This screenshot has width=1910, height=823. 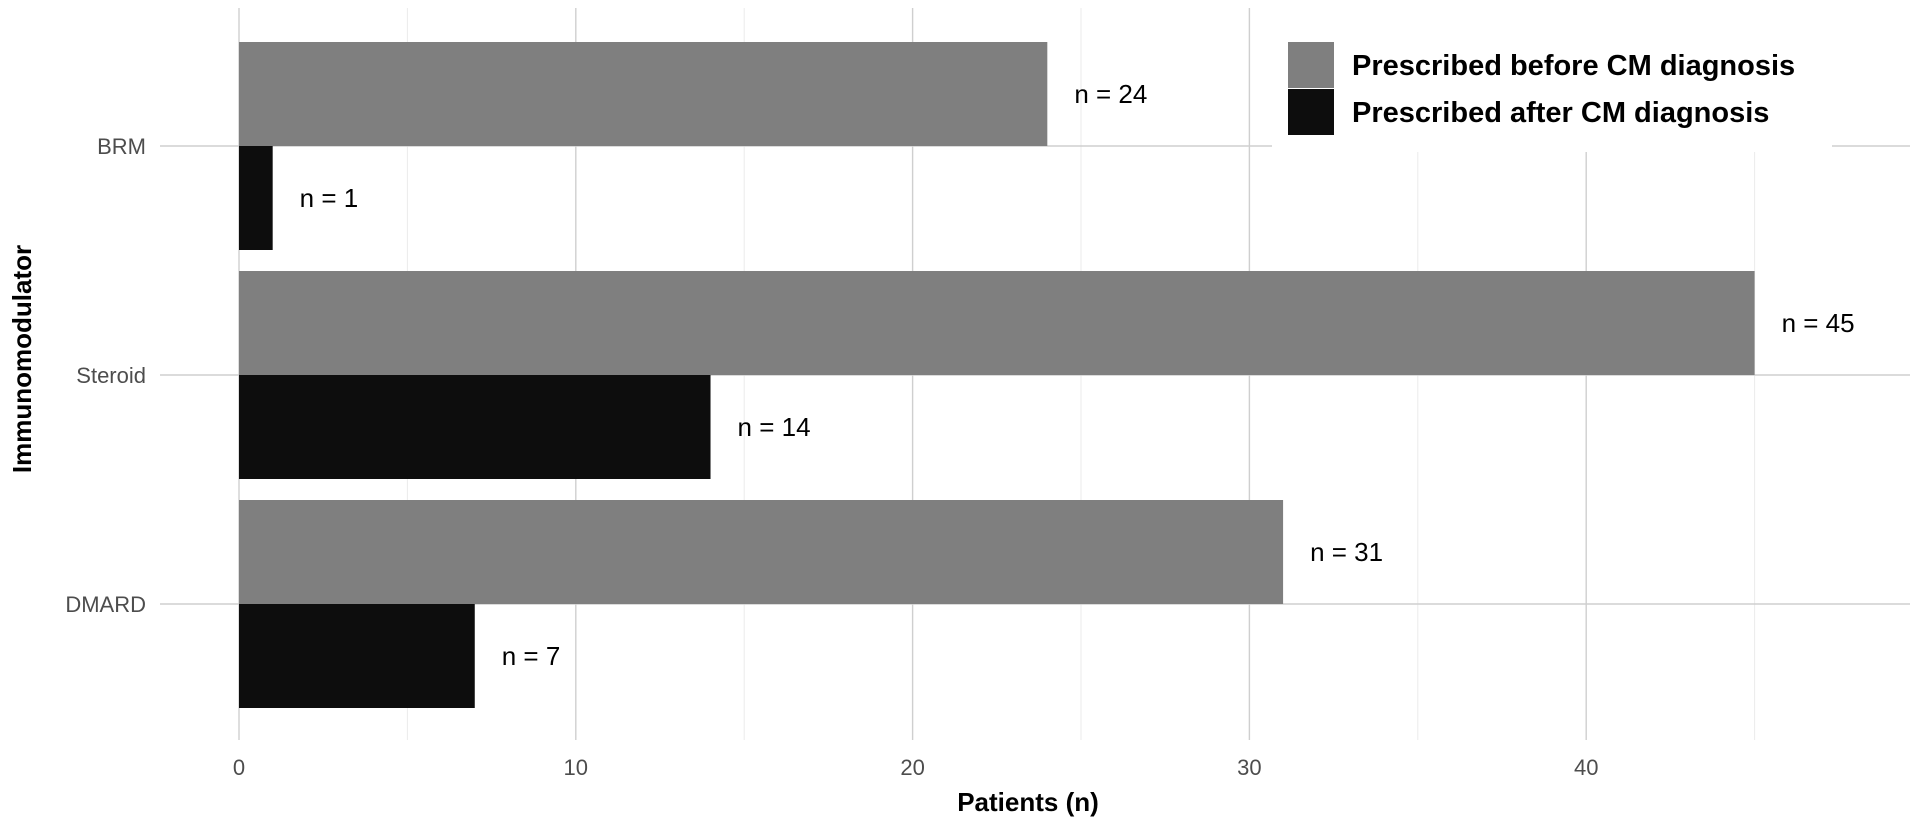 I want to click on x-axis-title: Patients (n), so click(x=1028, y=802).